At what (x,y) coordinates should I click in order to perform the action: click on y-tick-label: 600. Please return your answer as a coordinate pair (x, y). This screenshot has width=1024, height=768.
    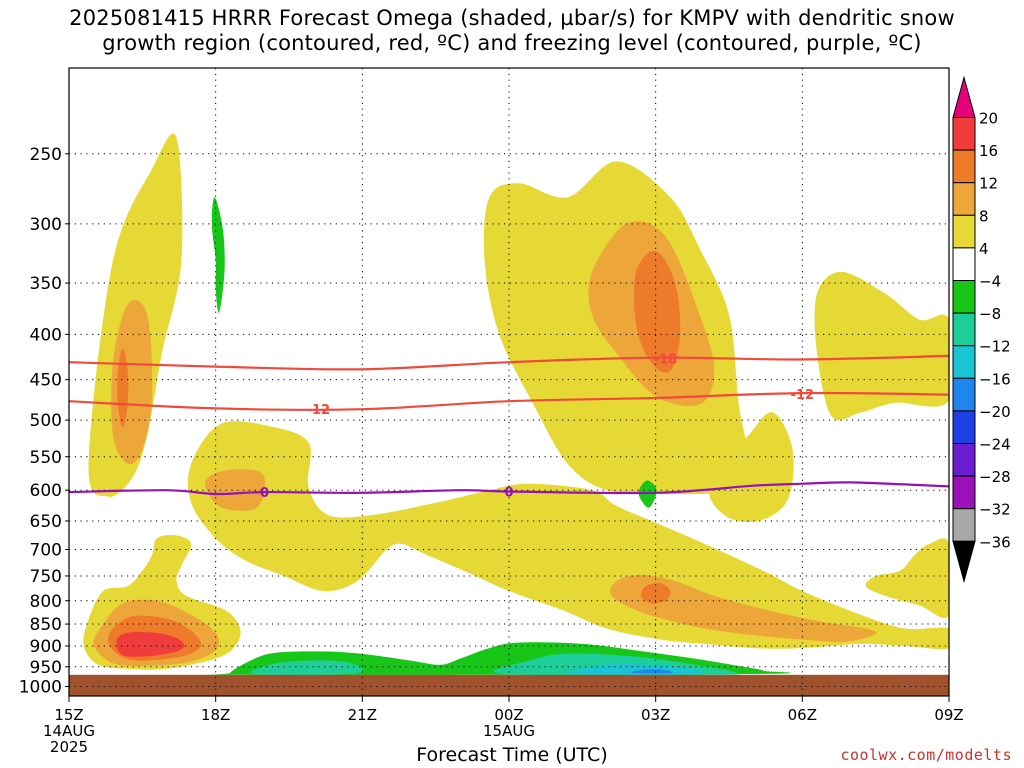
    Looking at the image, I should click on (46, 491).